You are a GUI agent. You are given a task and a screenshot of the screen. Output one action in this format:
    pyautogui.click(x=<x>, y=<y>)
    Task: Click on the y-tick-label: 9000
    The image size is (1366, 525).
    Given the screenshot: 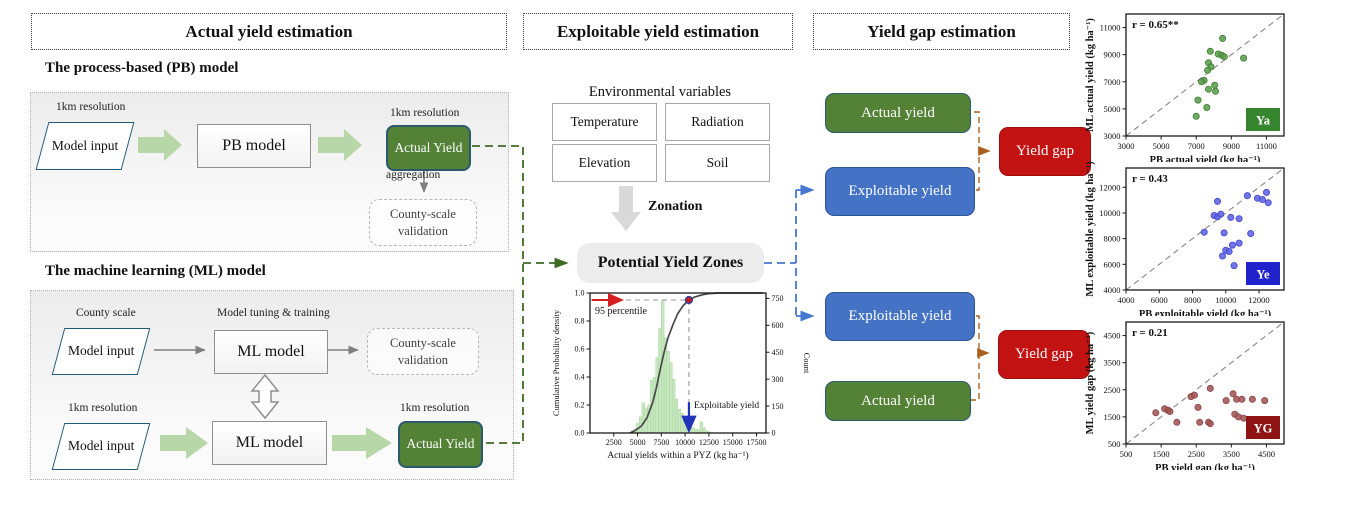 What is the action you would take?
    pyautogui.click(x=1112, y=55)
    